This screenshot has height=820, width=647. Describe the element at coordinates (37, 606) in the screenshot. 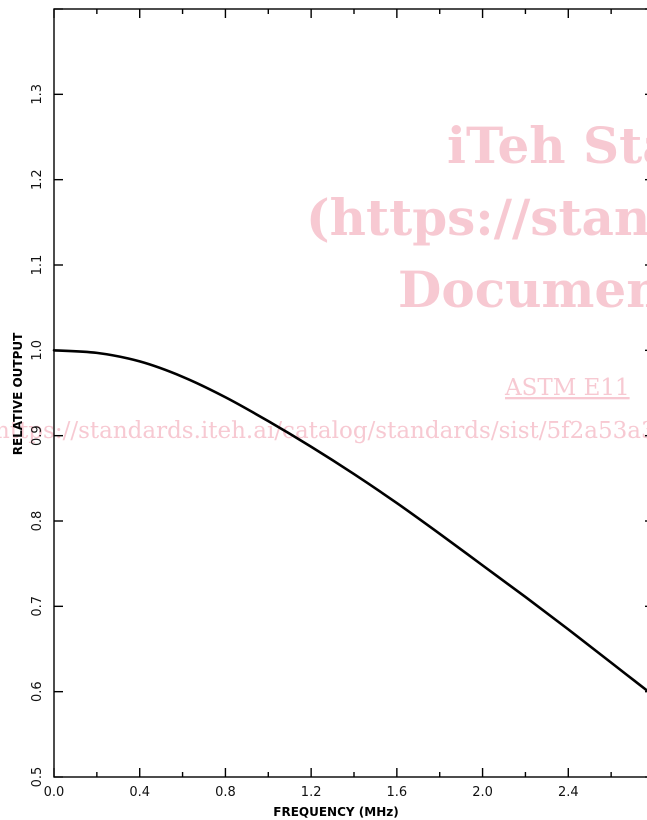

I see `y-tick-label: 0.7` at that location.